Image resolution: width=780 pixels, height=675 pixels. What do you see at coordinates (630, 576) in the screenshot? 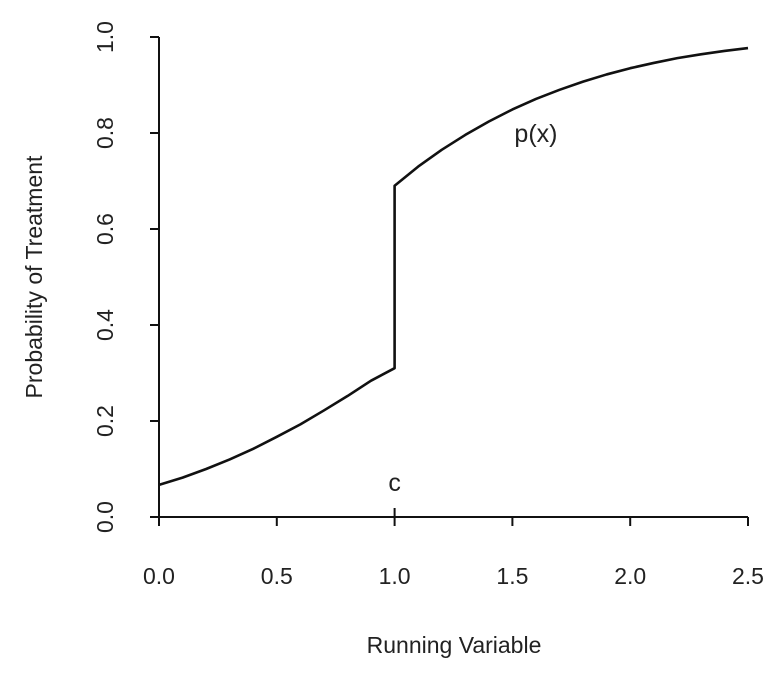
I see `x-tick-label: 2.0` at bounding box center [630, 576].